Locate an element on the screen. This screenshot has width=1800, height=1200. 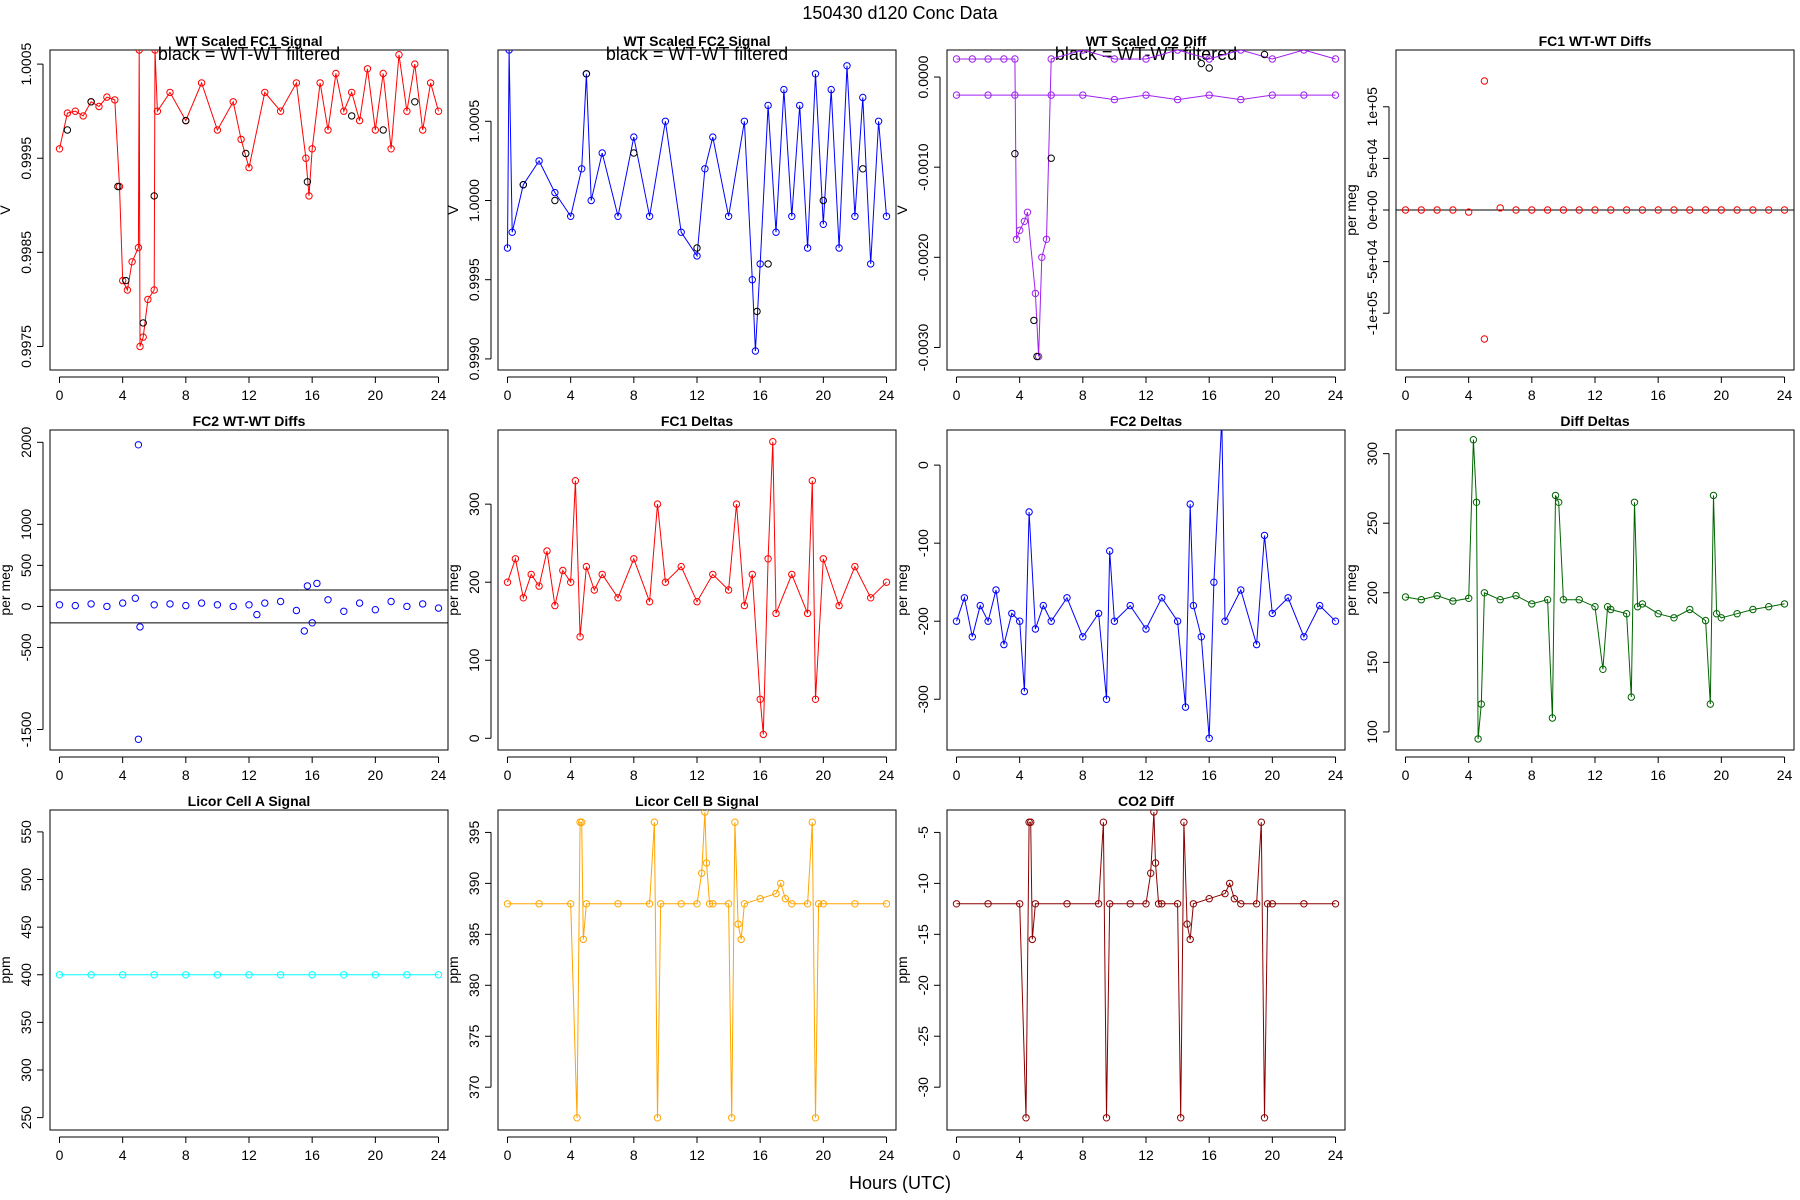
y-tick-label: 300 is located at coordinates (26, 1070).